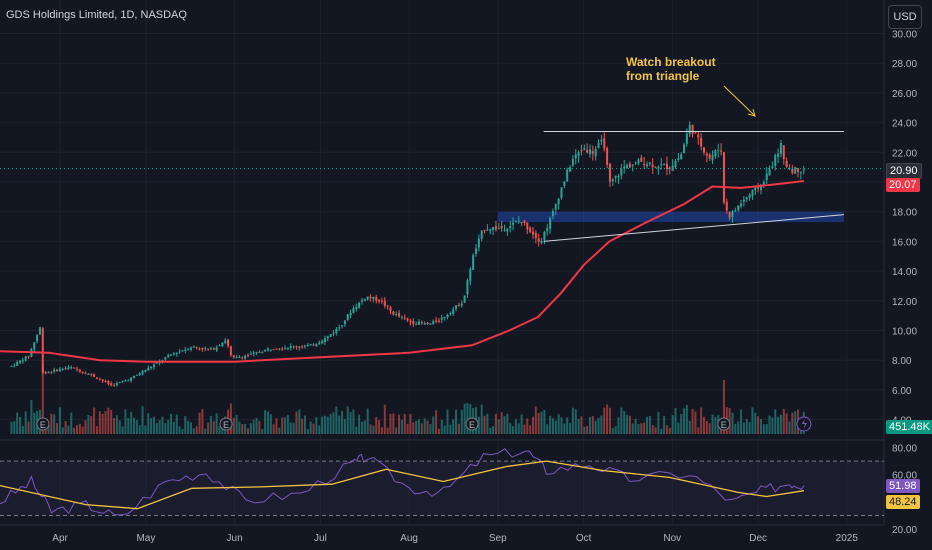  What do you see at coordinates (902, 361) in the screenshot?
I see `price-tick-label: 8.00` at bounding box center [902, 361].